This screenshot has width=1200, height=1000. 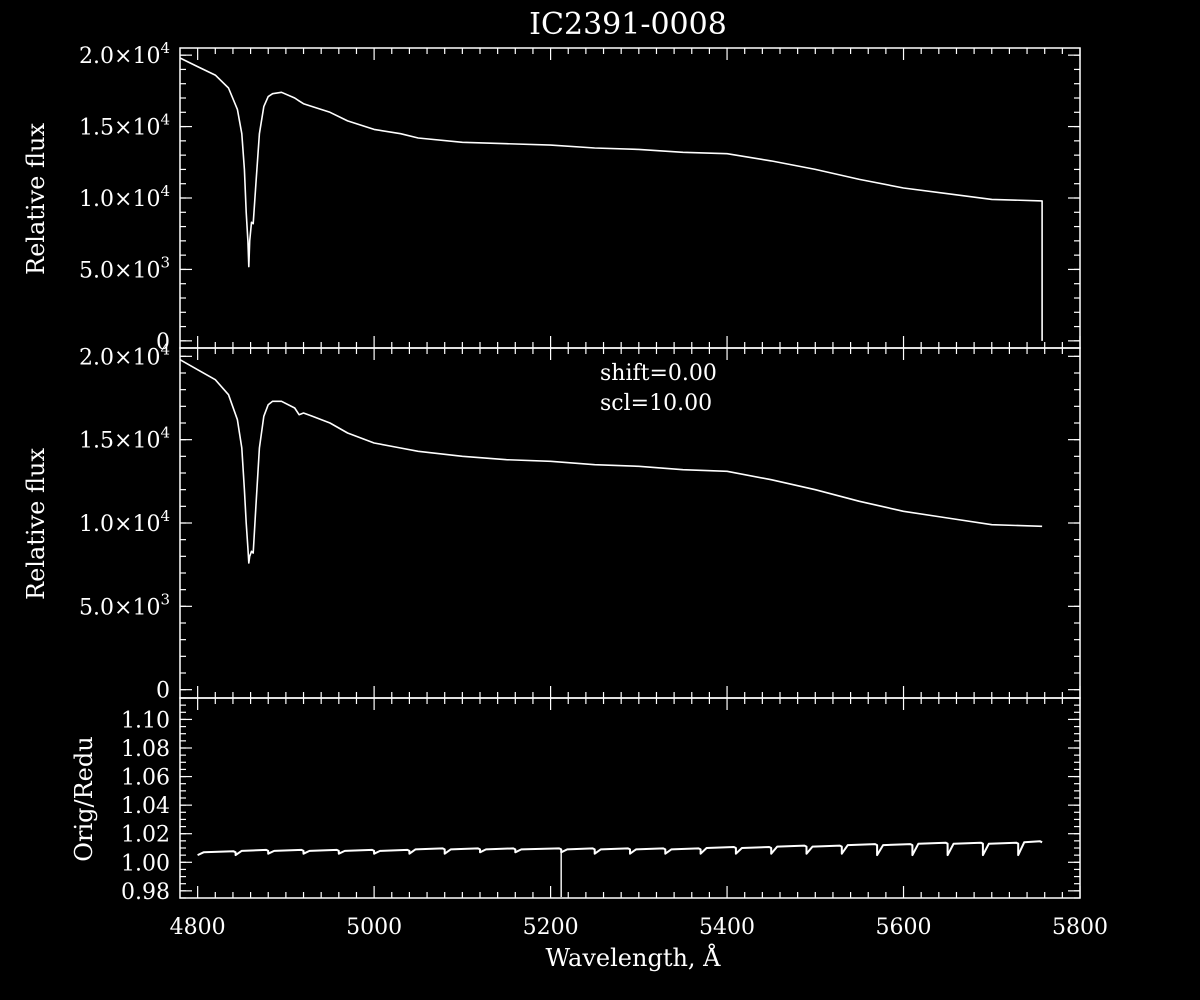 I want to click on ratio-line, so click(x=620, y=848).